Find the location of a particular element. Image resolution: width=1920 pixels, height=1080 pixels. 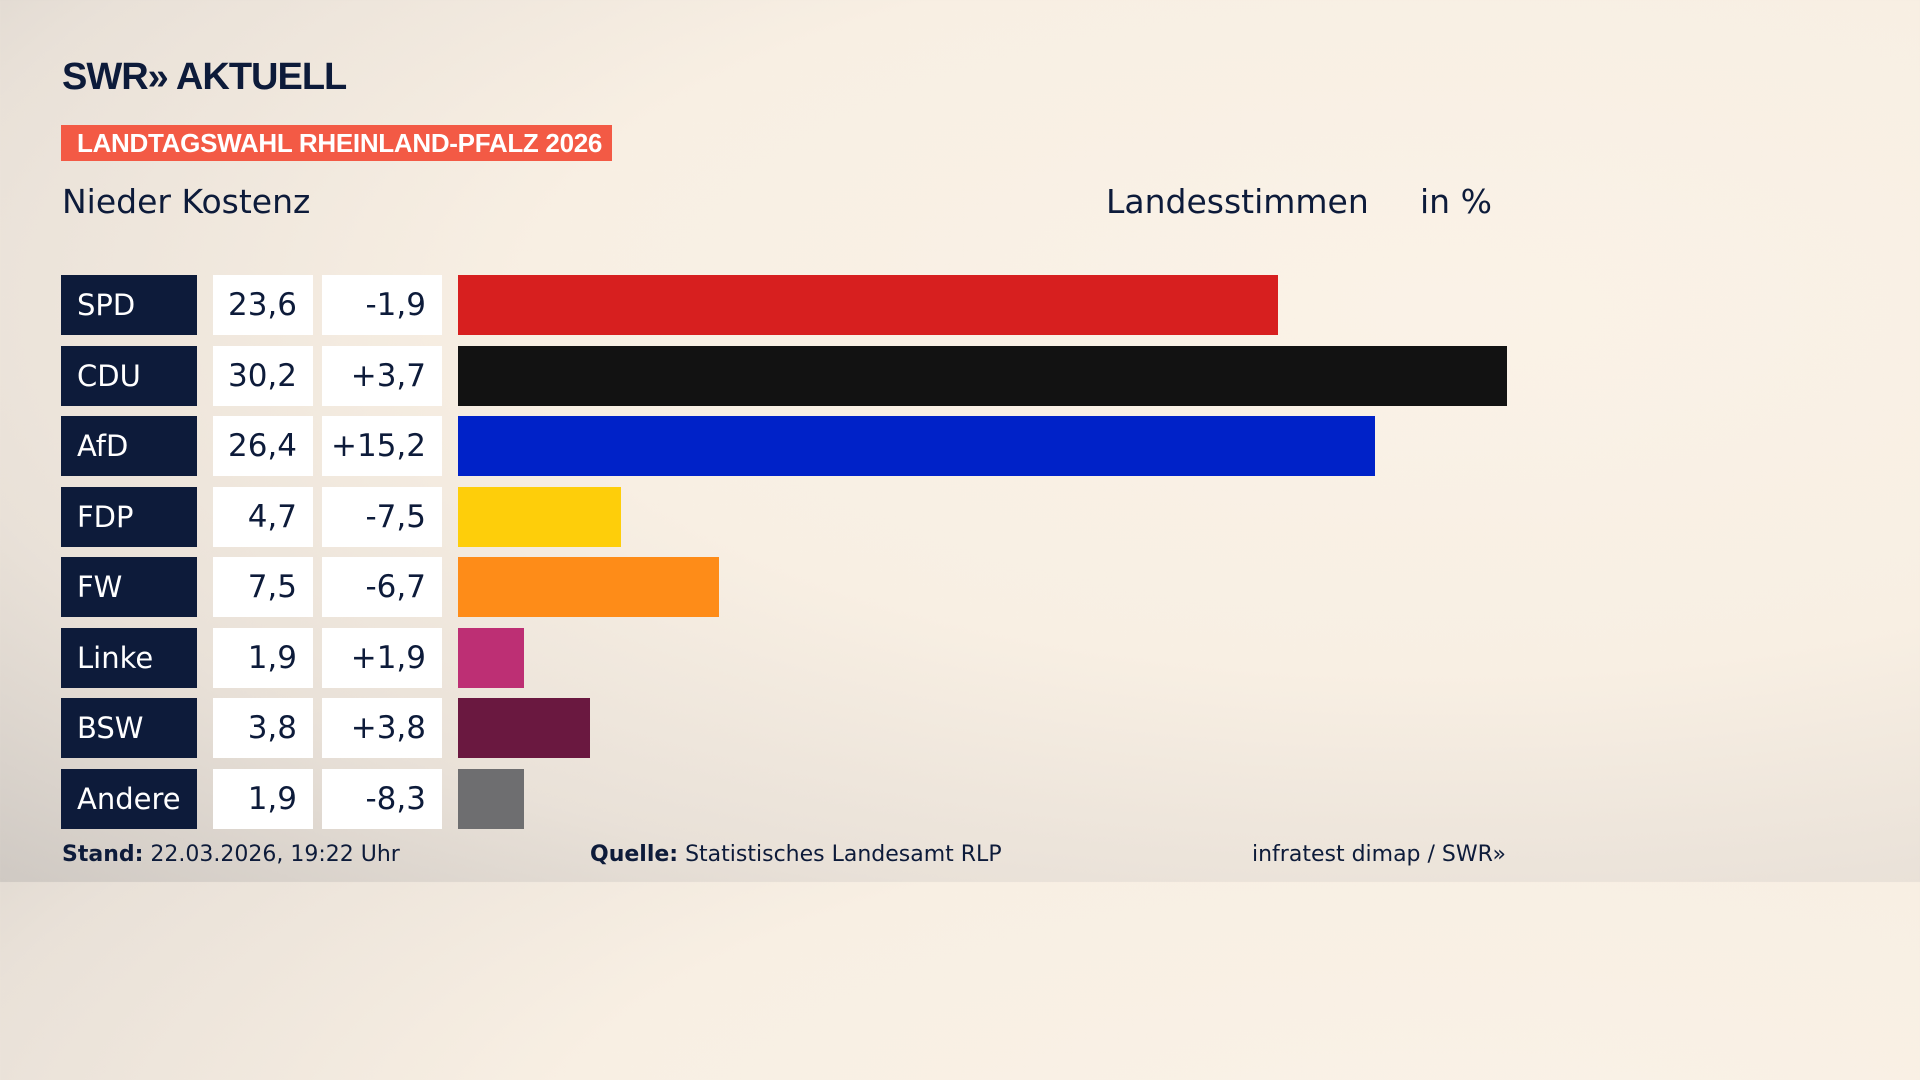

party-name: BSW is located at coordinates (129, 728).